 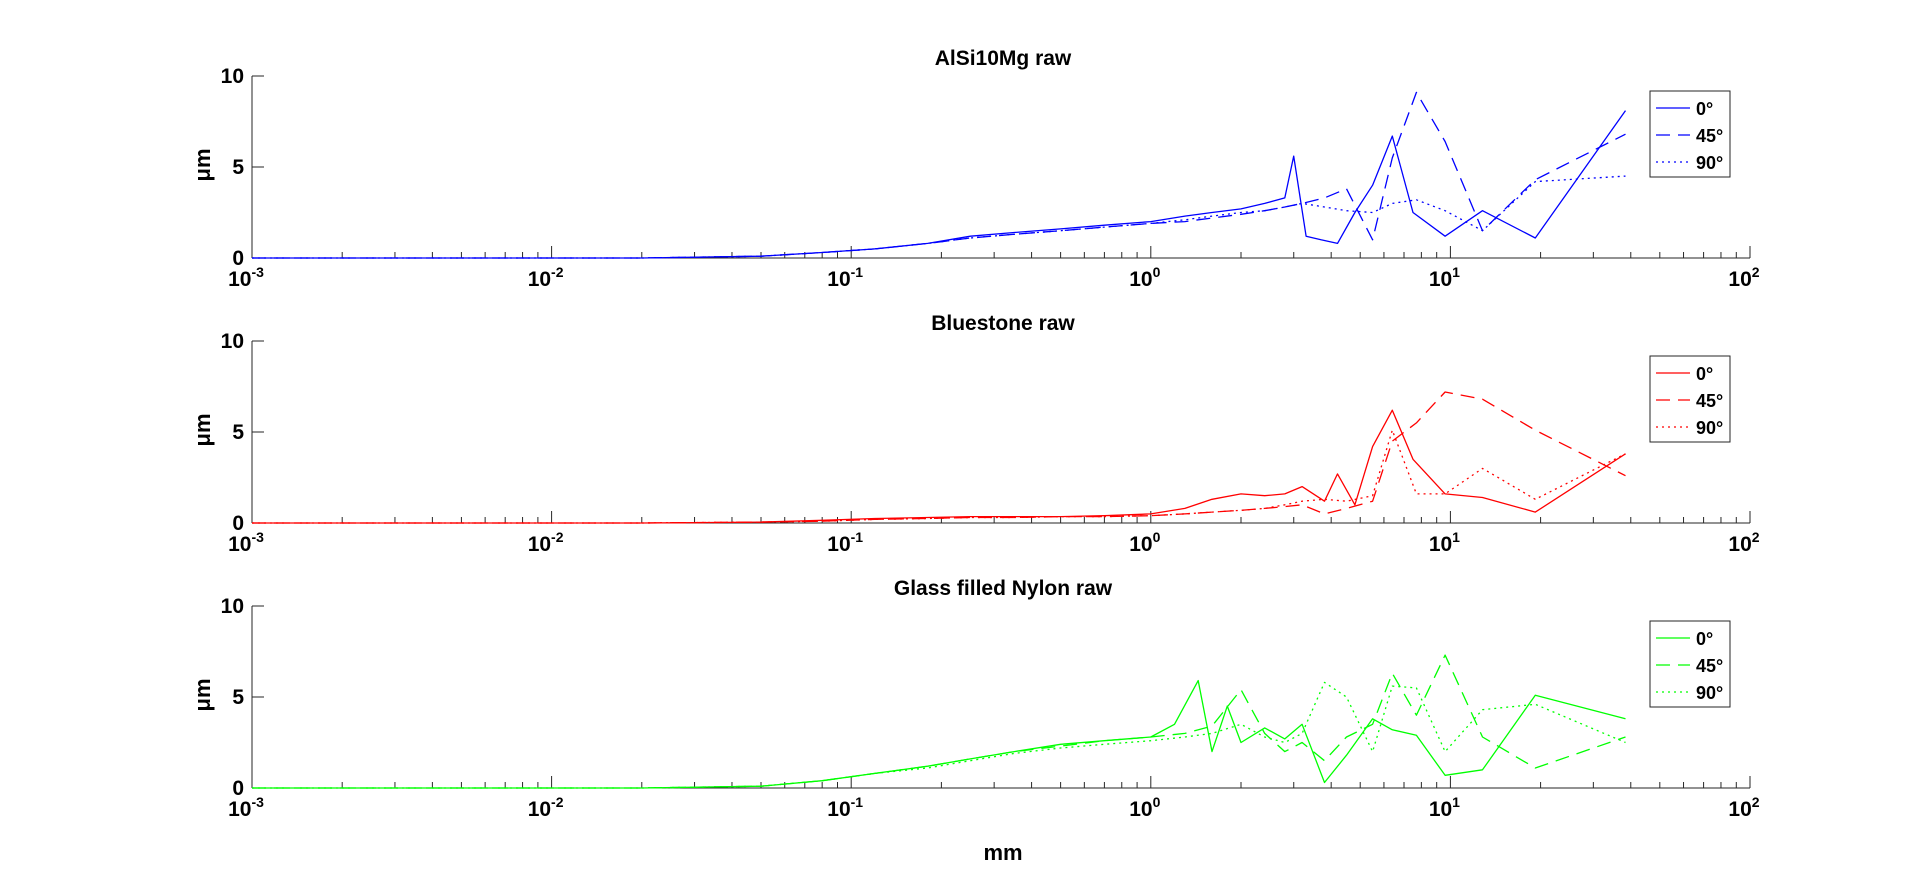 What do you see at coordinates (1003, 588) in the screenshot?
I see `panel-title: Glass filled Nylon raw` at bounding box center [1003, 588].